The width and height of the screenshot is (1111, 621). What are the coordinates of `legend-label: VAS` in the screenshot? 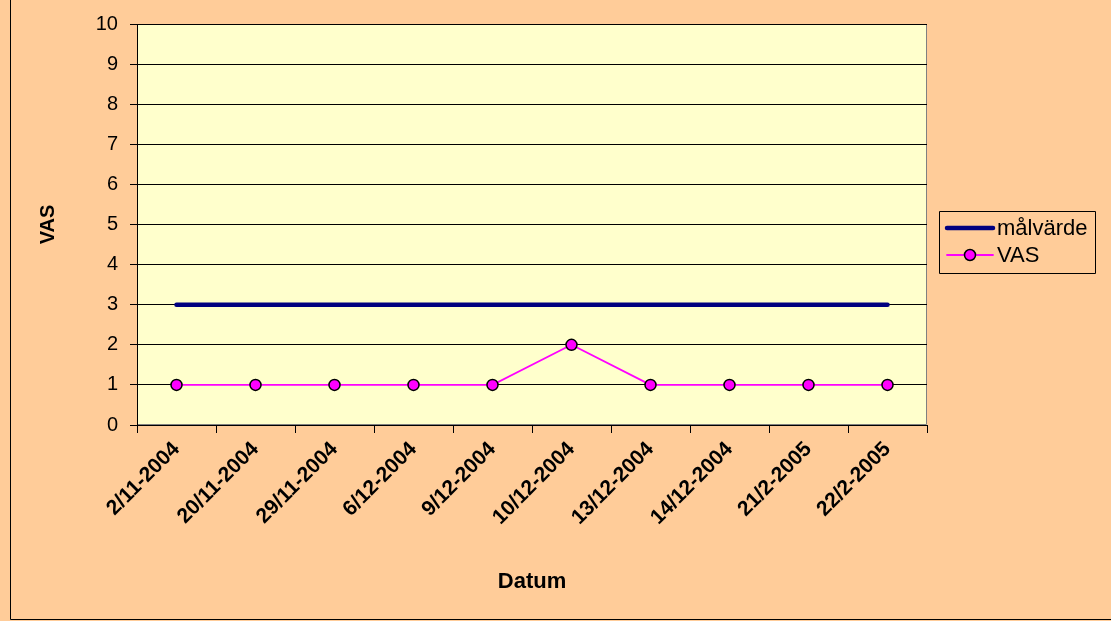 It's located at (1018, 255).